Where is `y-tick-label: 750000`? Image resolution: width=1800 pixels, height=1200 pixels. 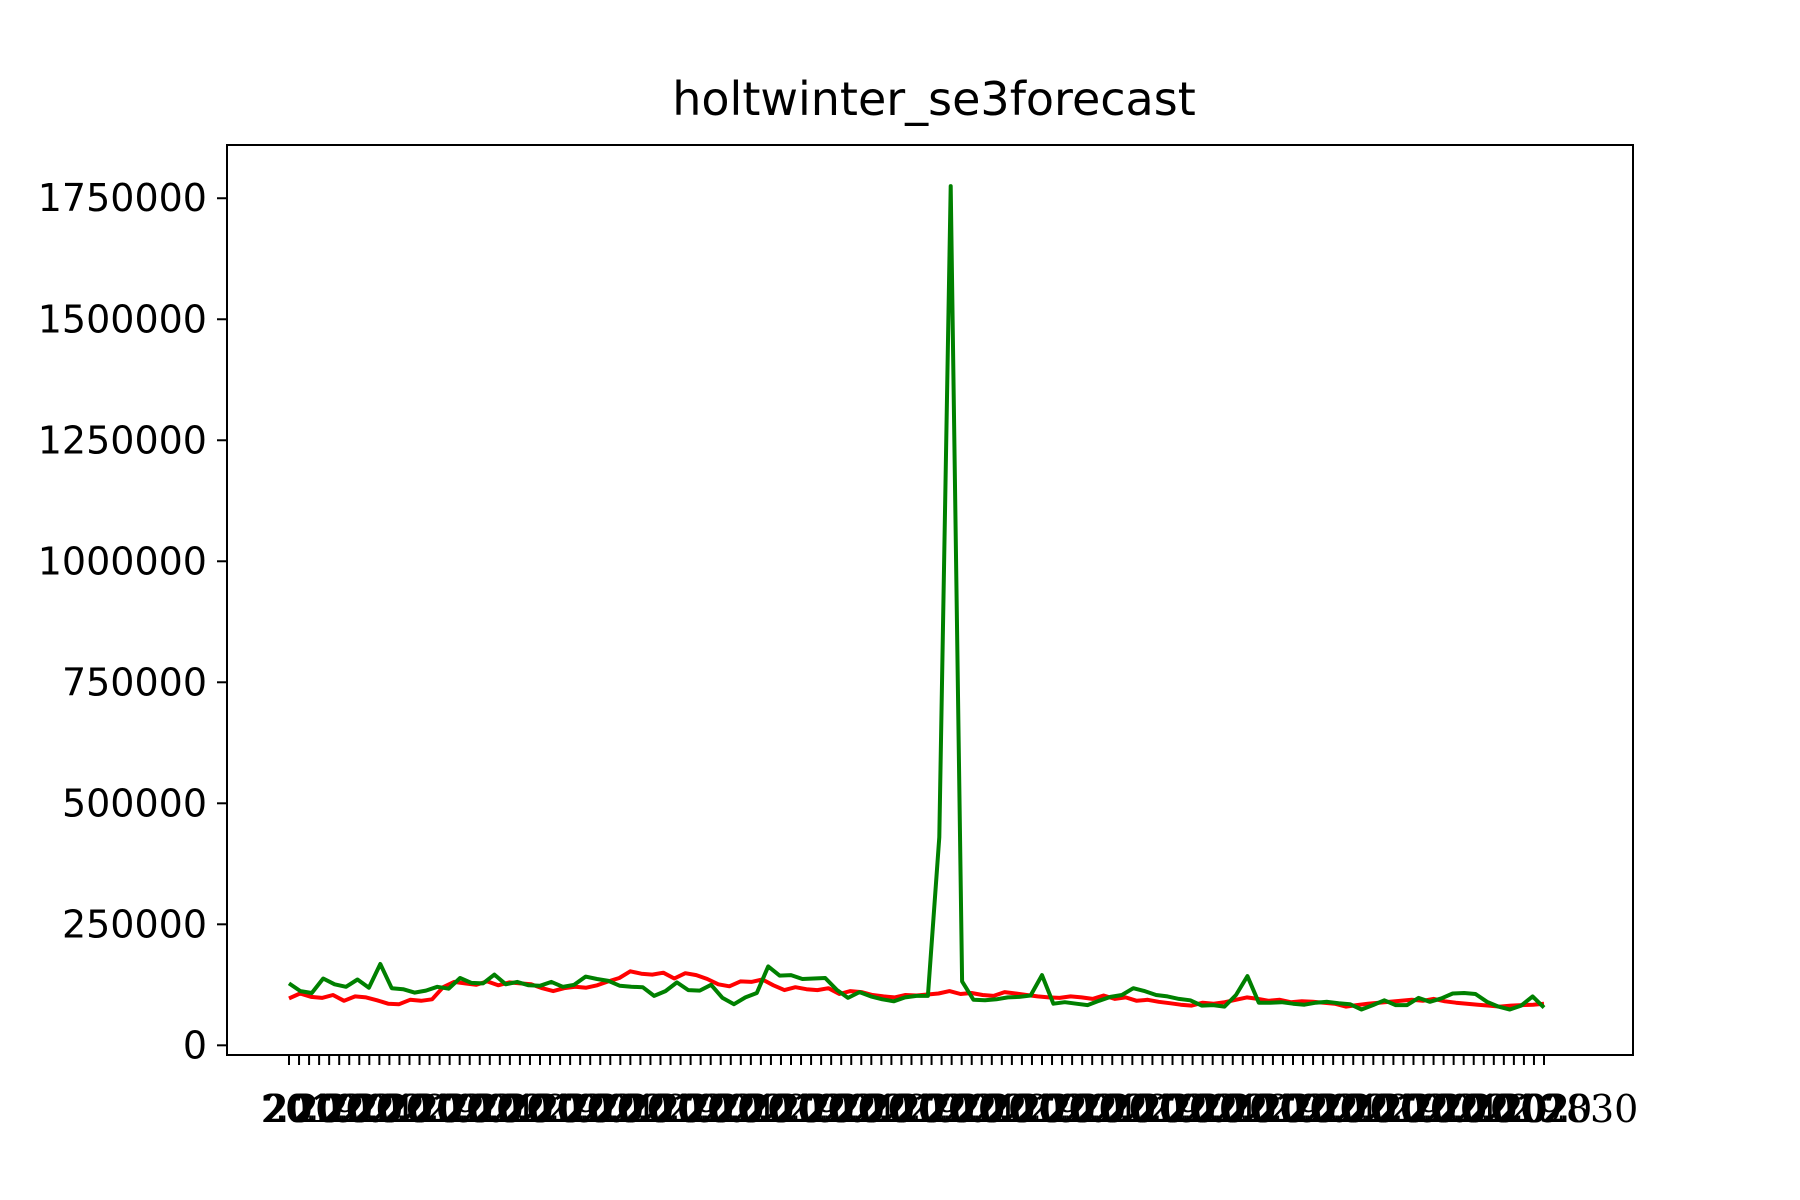 y-tick-label: 750000 is located at coordinates (134, 682).